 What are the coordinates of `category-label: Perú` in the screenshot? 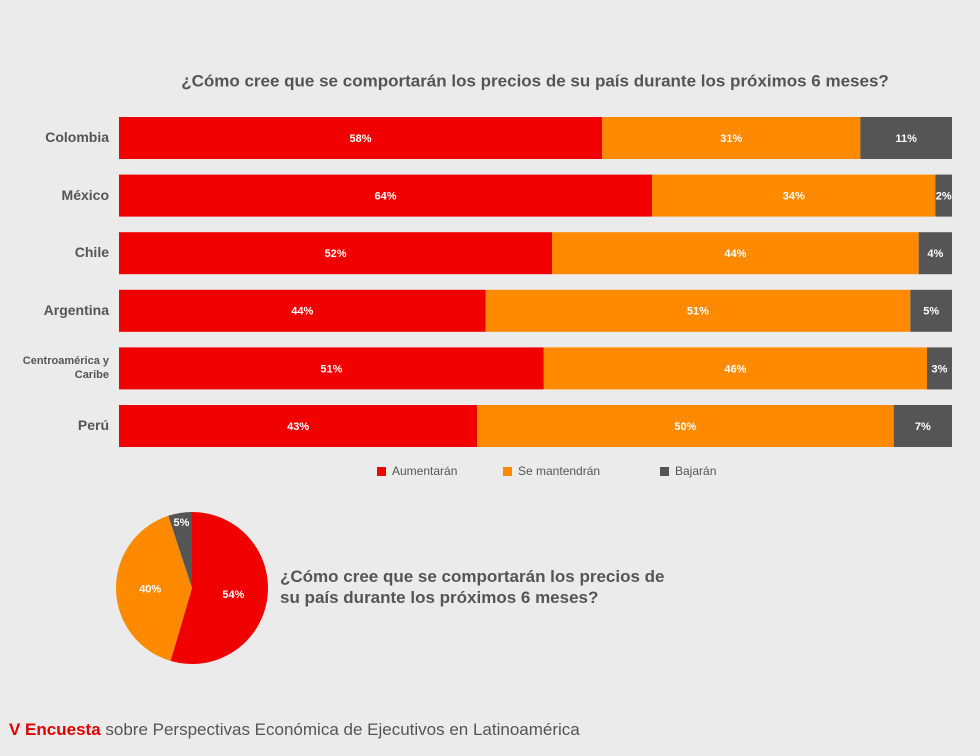 It's located at (93, 425).